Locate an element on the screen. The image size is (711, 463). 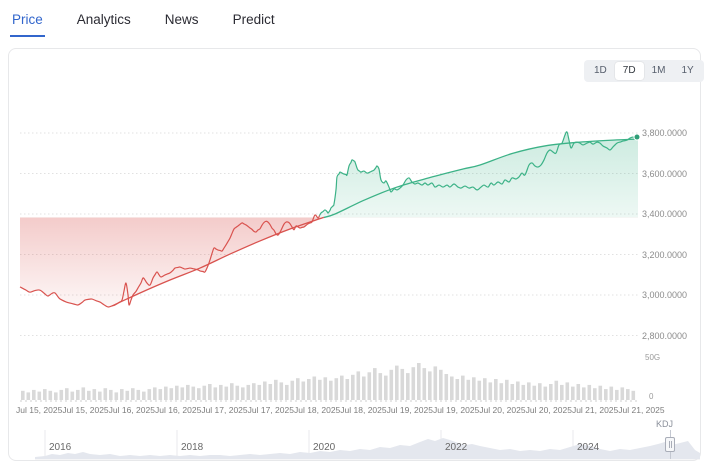
range-7d-button: 7D is located at coordinates (629, 71).